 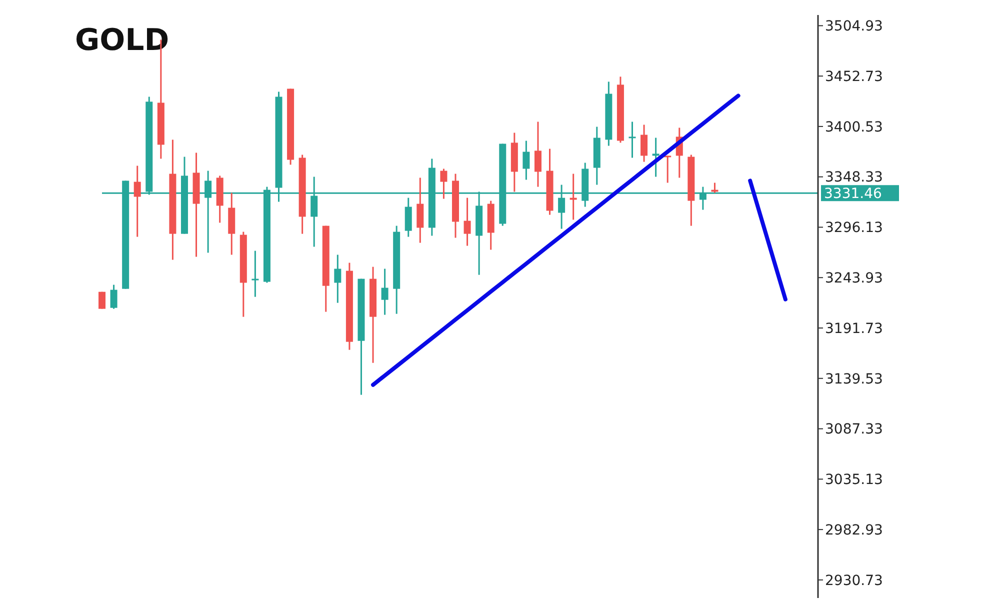 What do you see at coordinates (854, 328) in the screenshot?
I see `y-tick-label: 3191.73` at bounding box center [854, 328].